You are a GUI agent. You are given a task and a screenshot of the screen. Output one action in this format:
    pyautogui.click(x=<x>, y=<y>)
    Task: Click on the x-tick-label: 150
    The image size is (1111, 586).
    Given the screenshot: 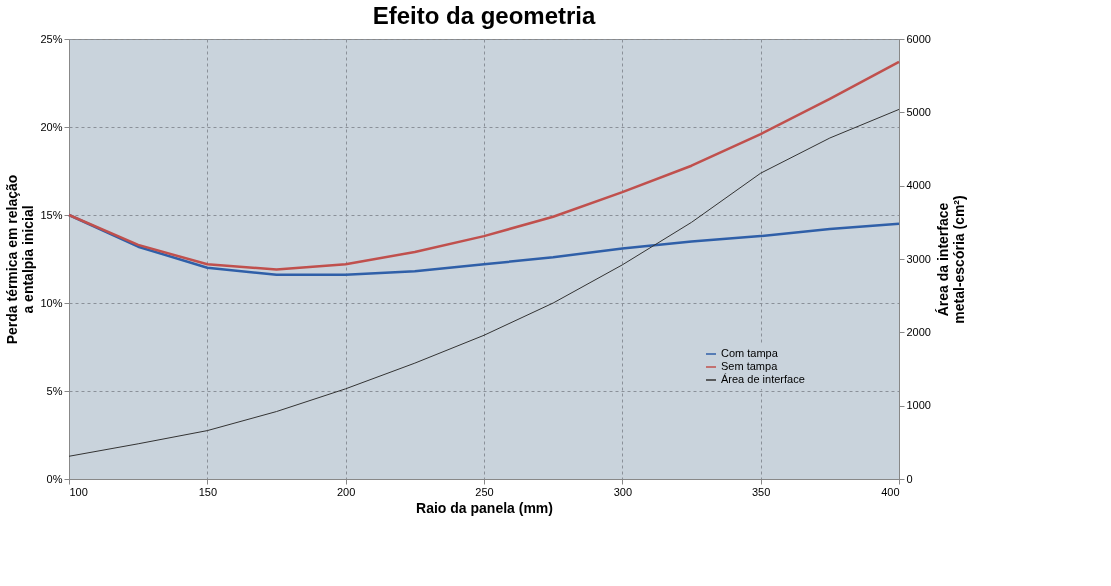 What is the action you would take?
    pyautogui.click(x=208, y=491)
    